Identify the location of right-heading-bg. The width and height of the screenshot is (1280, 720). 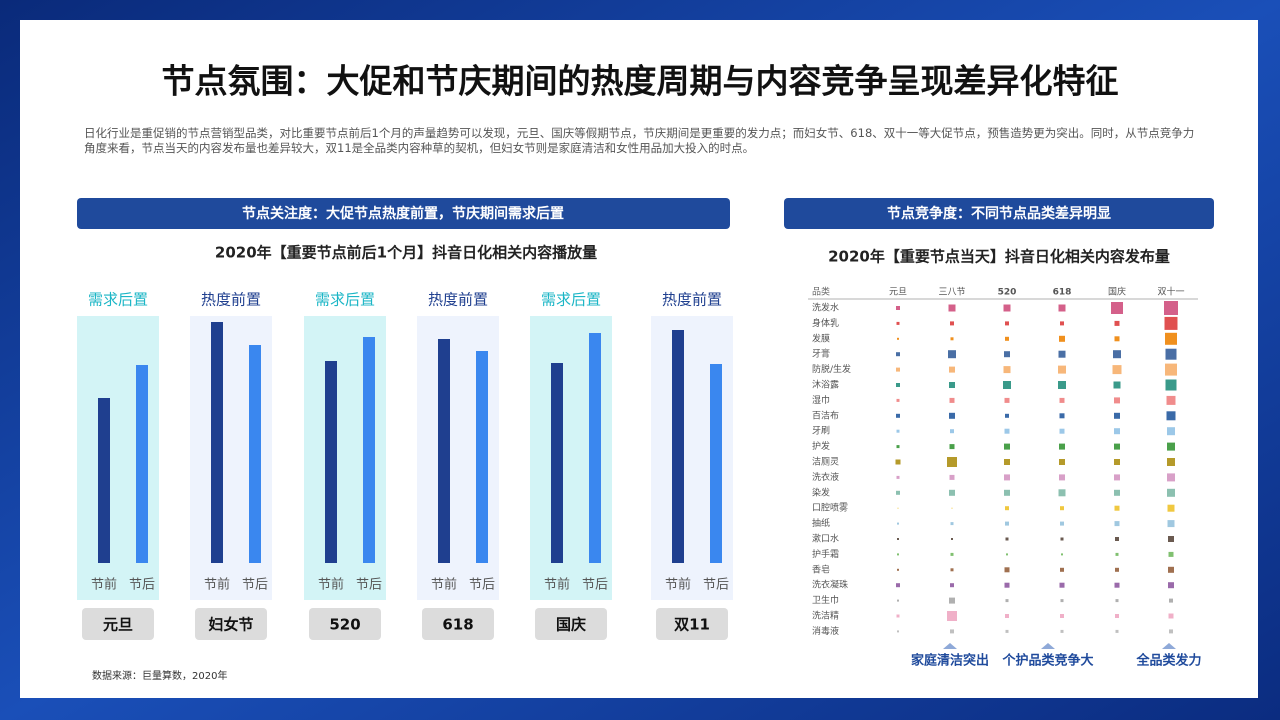
(999, 213).